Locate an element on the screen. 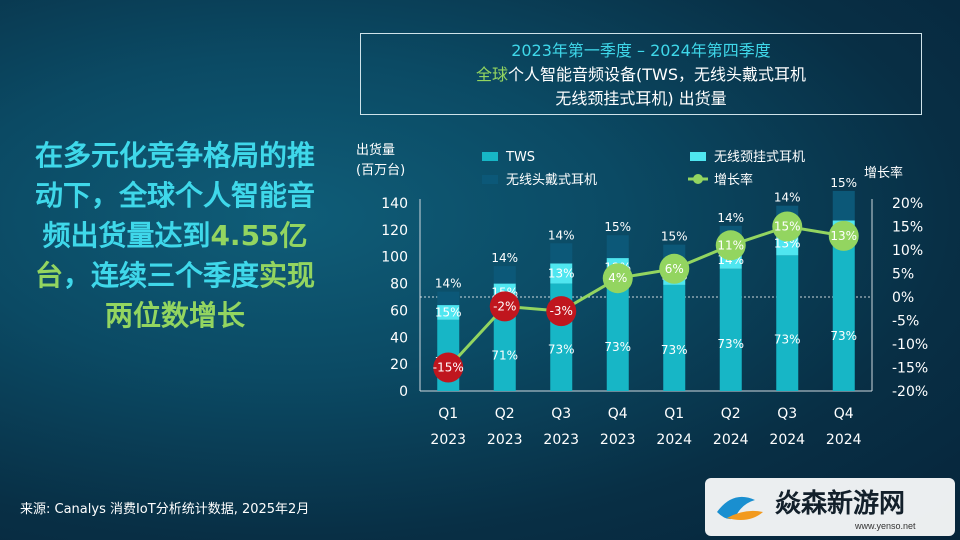  legend-label: 无线颈挂式耳机 is located at coordinates (759, 157).